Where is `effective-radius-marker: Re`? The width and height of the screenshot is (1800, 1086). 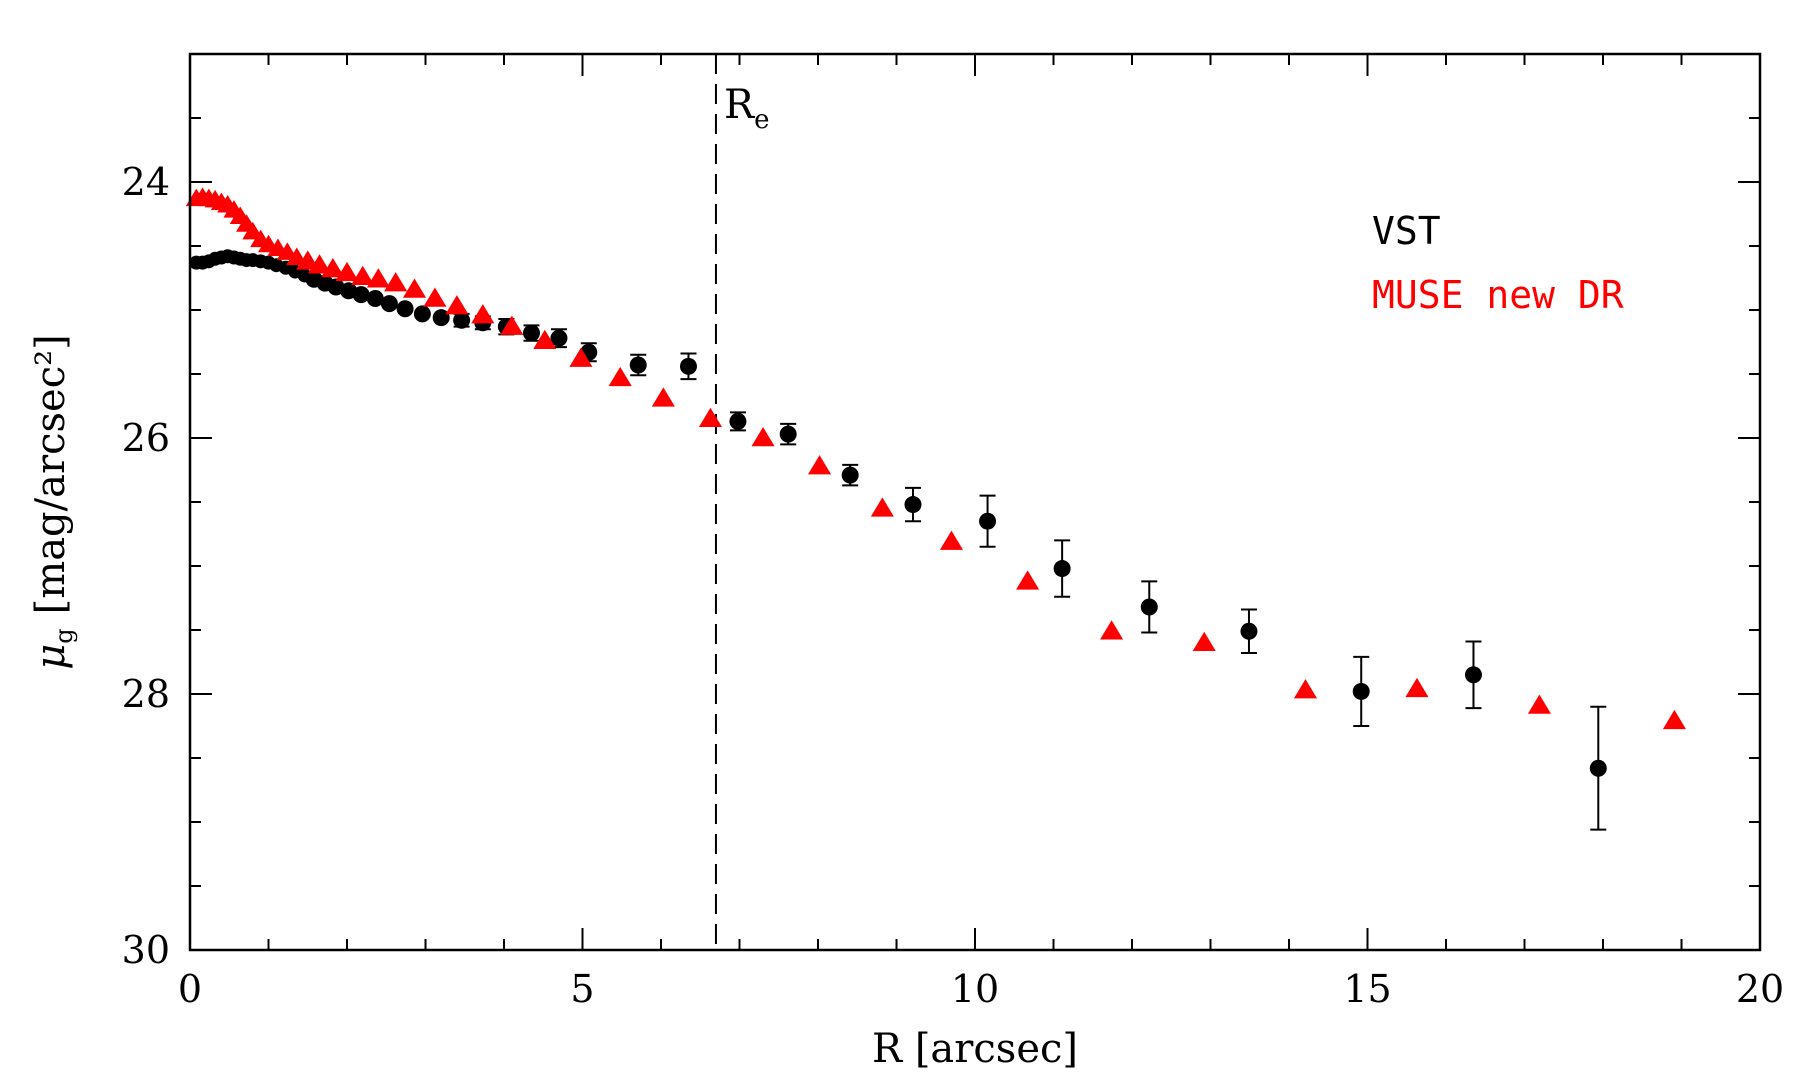 effective-radius-marker: Re is located at coordinates (742, 502).